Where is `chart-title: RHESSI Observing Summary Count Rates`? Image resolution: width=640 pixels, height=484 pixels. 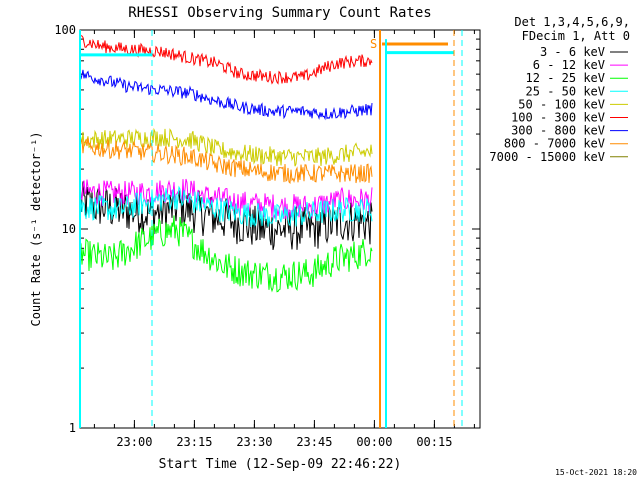
chart-title: RHESSI Observing Summary Count Rates is located at coordinates (279, 13).